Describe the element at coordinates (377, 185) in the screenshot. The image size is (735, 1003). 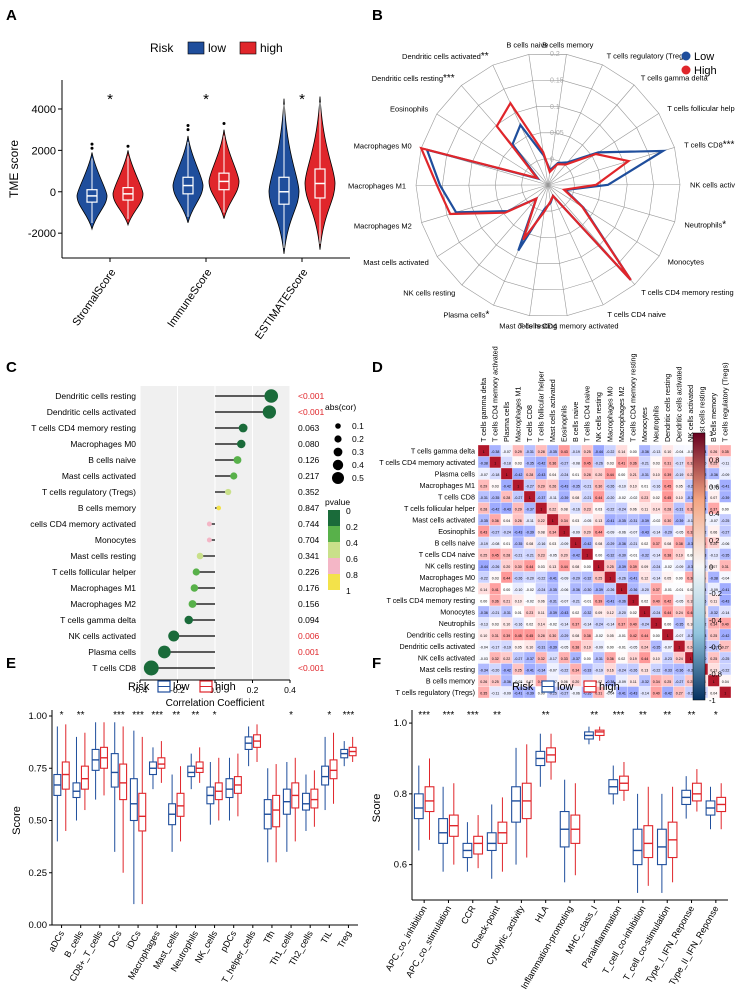
I see `axis-label: Macrophages M1` at that location.